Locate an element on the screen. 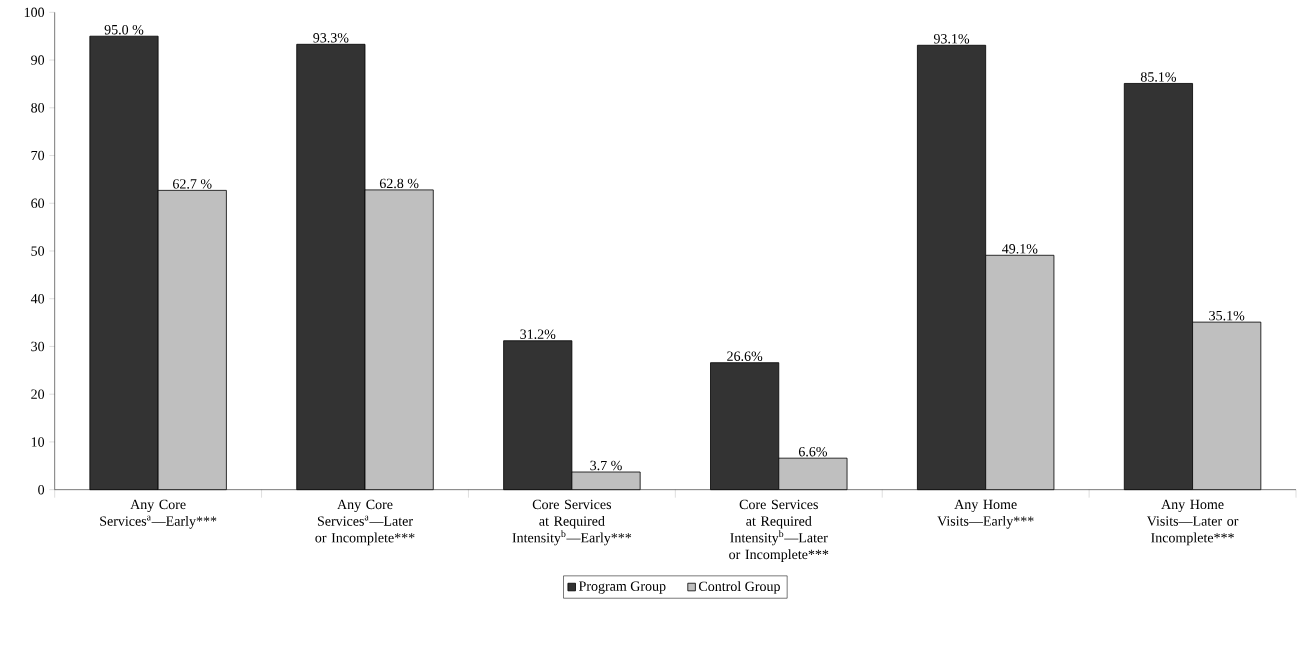  y-tick-label: 0 is located at coordinates (41, 489).